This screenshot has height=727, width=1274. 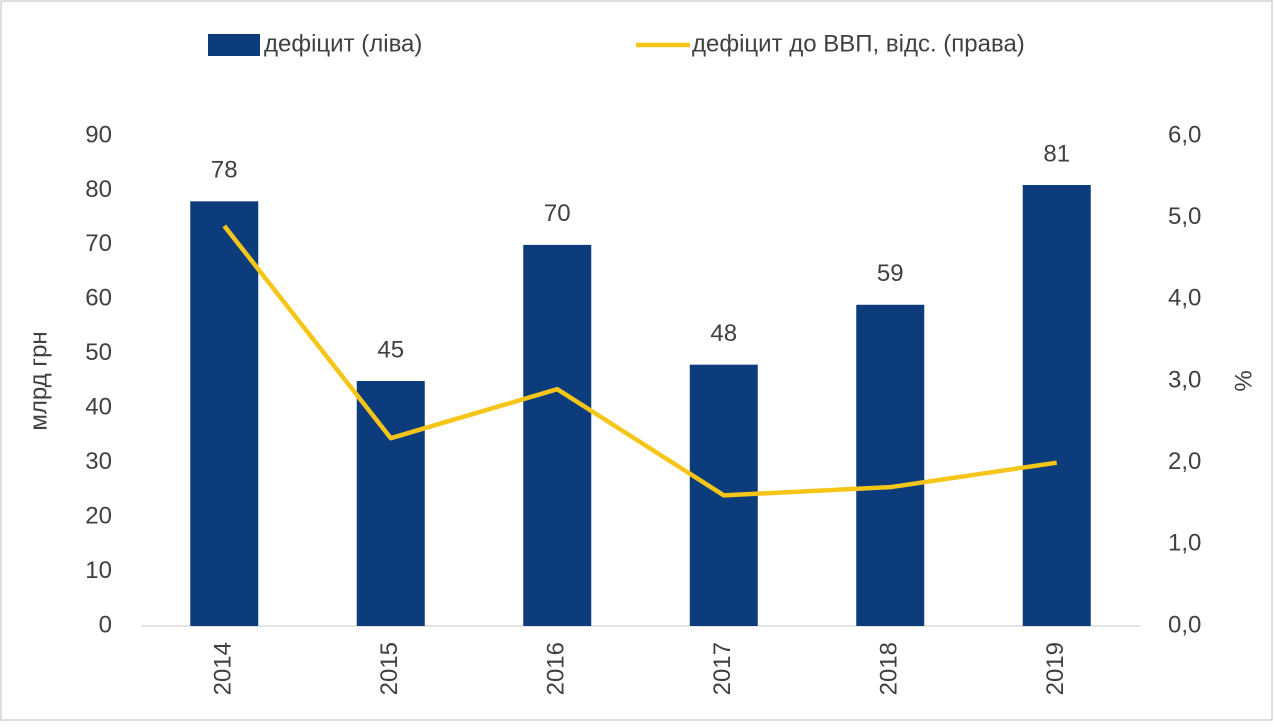 What do you see at coordinates (1184, 298) in the screenshot?
I see `y2-tick-label: 4,0` at bounding box center [1184, 298].